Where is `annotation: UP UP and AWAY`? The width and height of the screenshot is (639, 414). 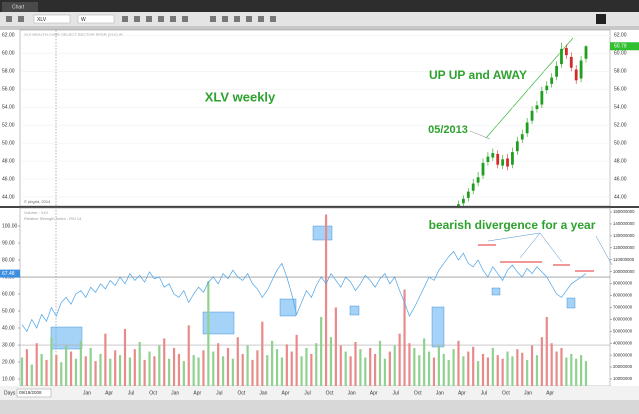 annotation: UP UP and AWAY is located at coordinates (478, 75).